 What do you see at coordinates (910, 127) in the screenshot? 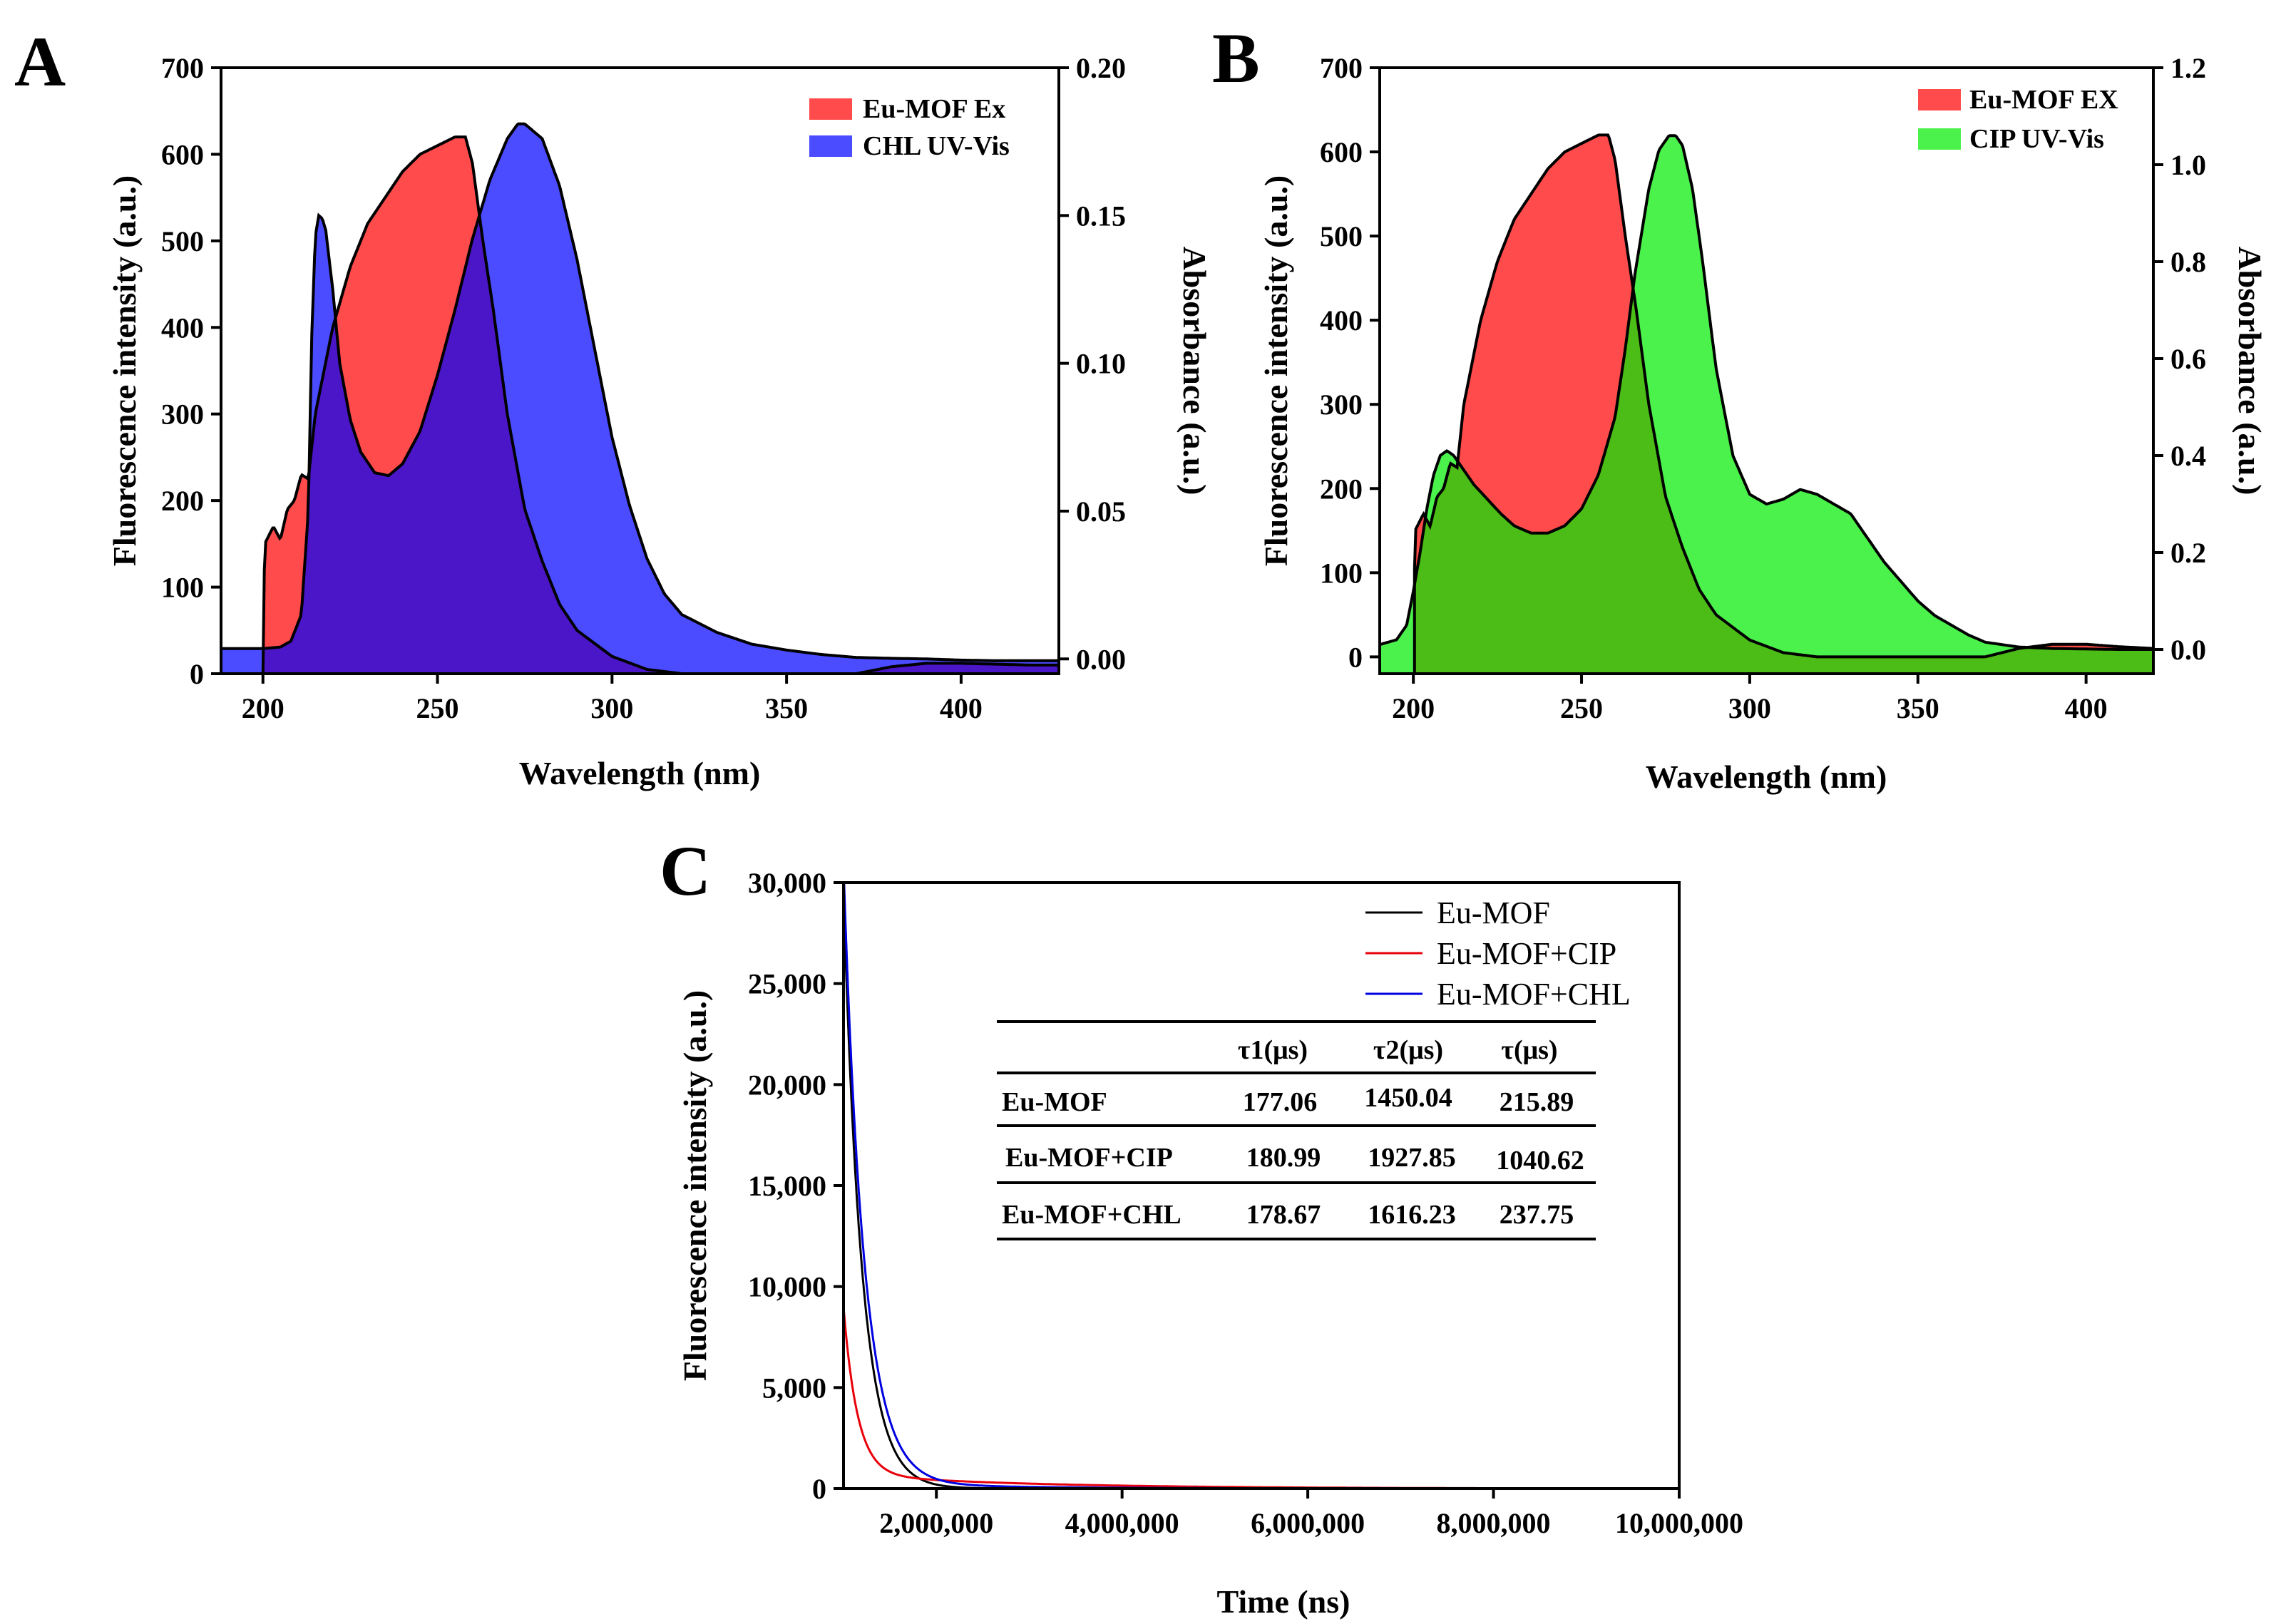
I see `a-legend: Eu-MOF Ex CHL UV-Vis` at bounding box center [910, 127].